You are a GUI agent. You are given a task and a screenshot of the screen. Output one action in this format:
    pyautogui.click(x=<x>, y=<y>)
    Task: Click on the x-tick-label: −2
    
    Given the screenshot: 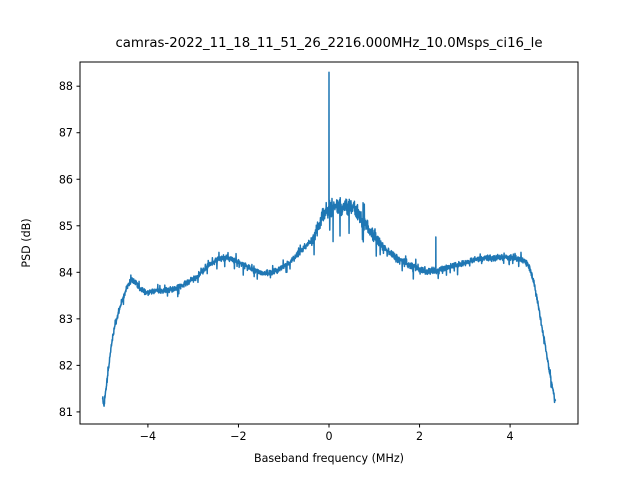 What is the action you would take?
    pyautogui.click(x=238, y=436)
    